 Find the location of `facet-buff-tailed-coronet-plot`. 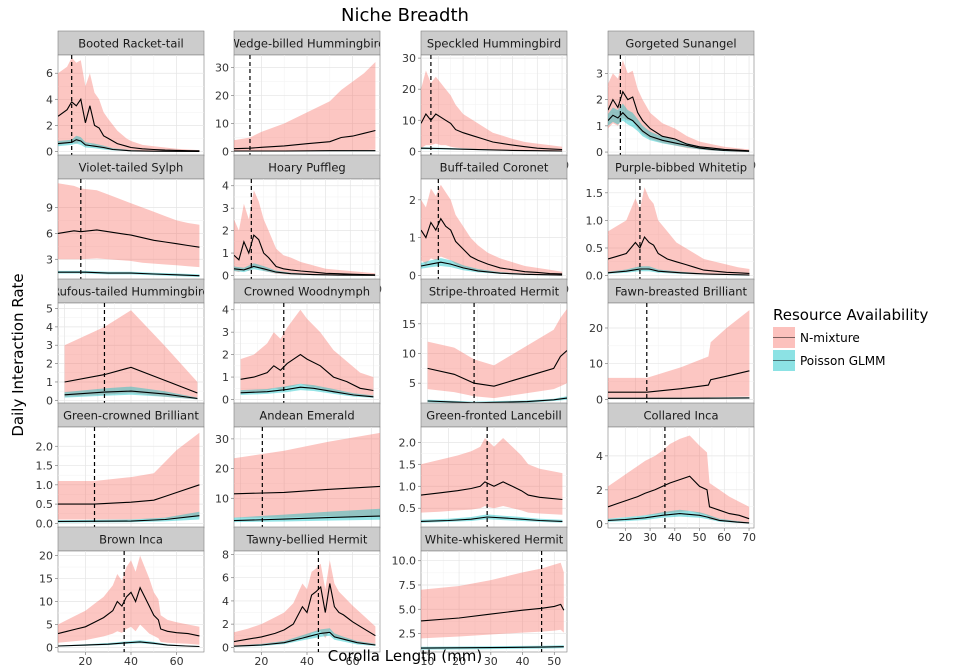

facet-buff-tailed-coronet-plot is located at coordinates (492, 229).